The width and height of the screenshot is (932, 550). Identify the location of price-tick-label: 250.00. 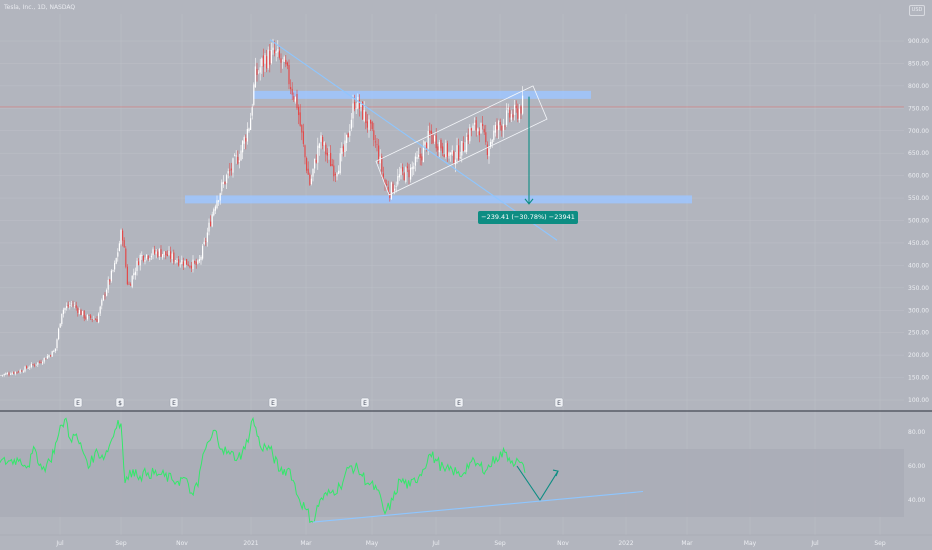
(918, 333).